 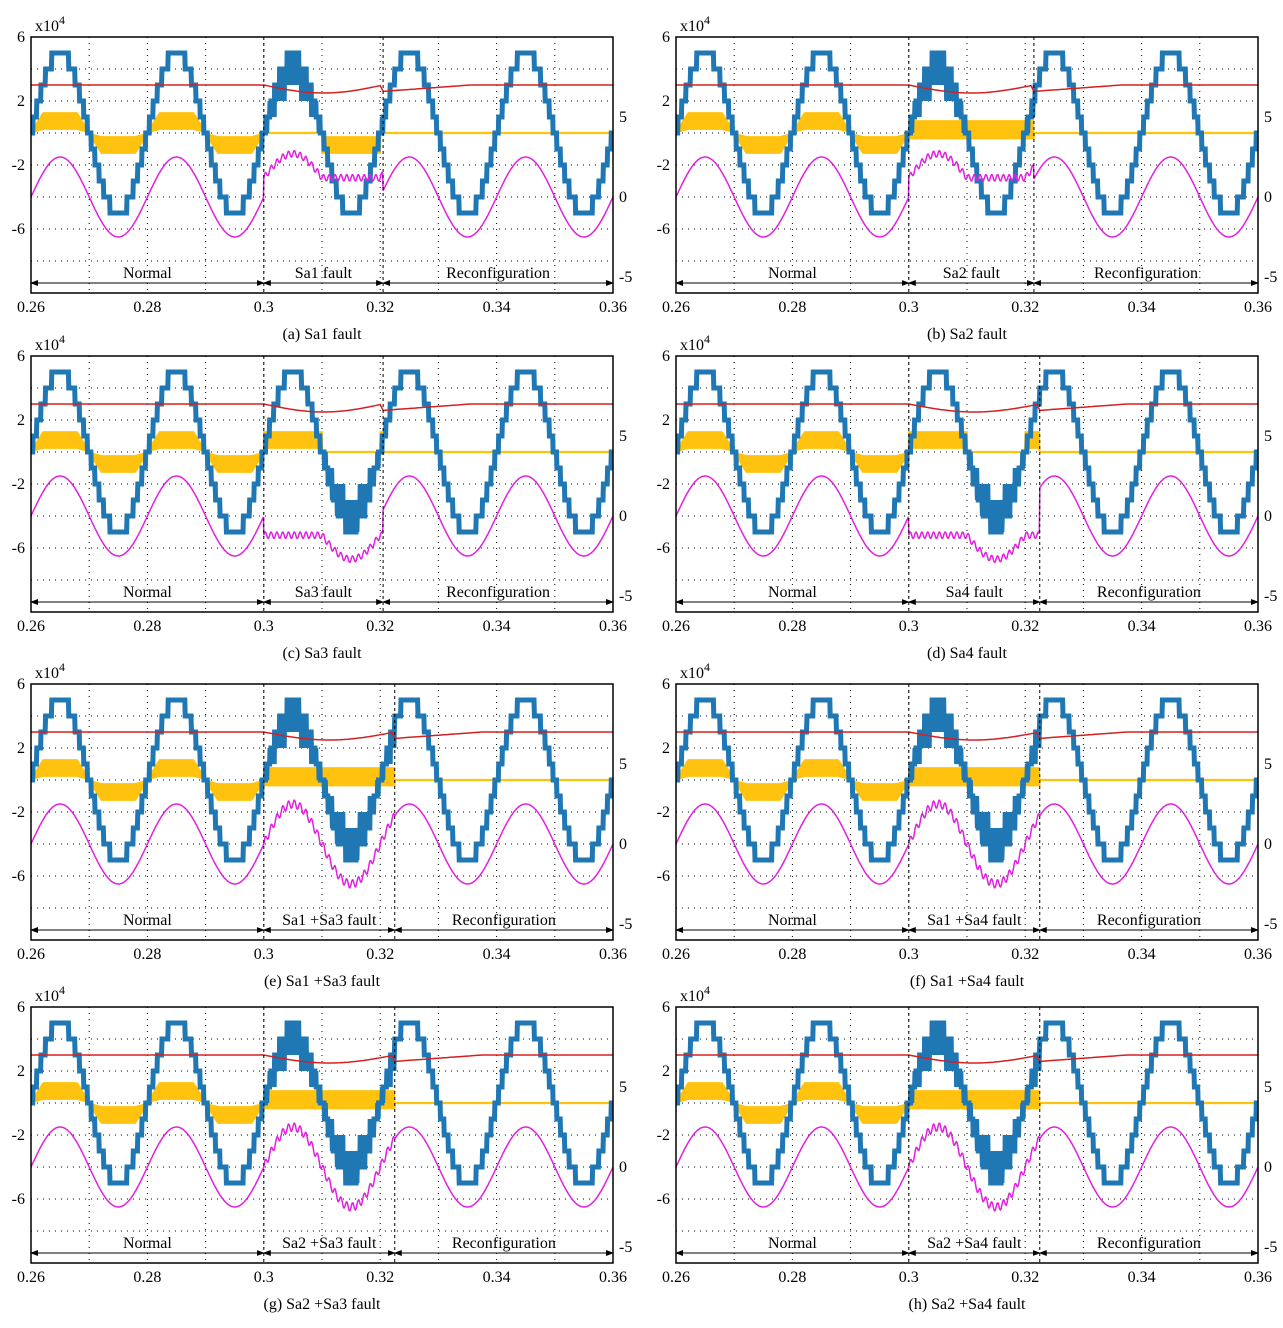 I want to click on region-label-fault: Sa3 fault, so click(x=324, y=592).